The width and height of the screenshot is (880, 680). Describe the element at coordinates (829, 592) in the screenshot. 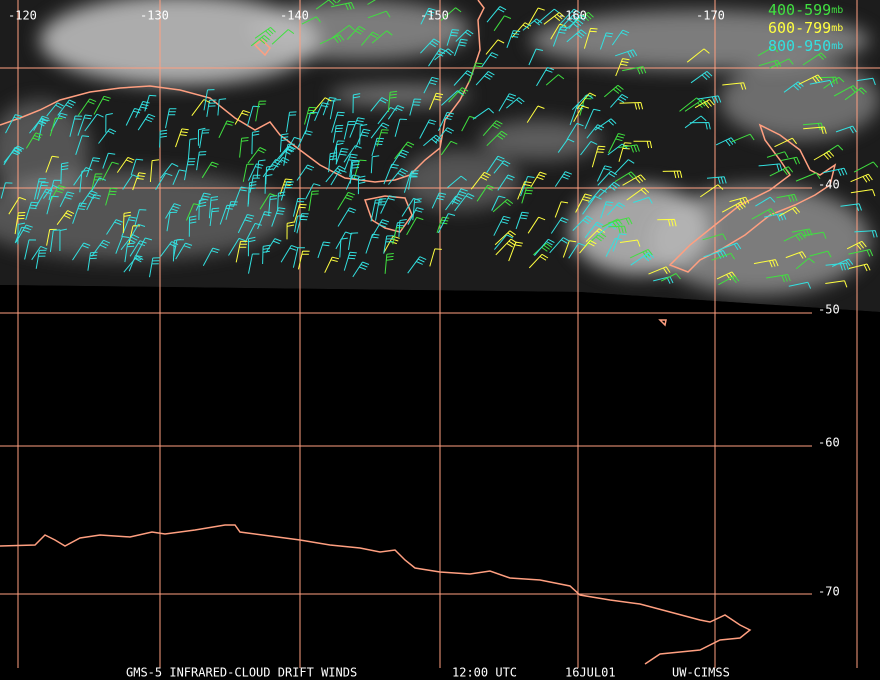

I see `lat-label: -70` at that location.